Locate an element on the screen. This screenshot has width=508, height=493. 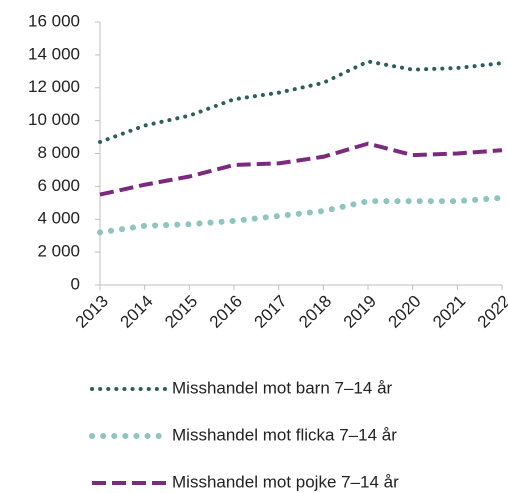
x-tick-label: 2014 is located at coordinates (136, 312).